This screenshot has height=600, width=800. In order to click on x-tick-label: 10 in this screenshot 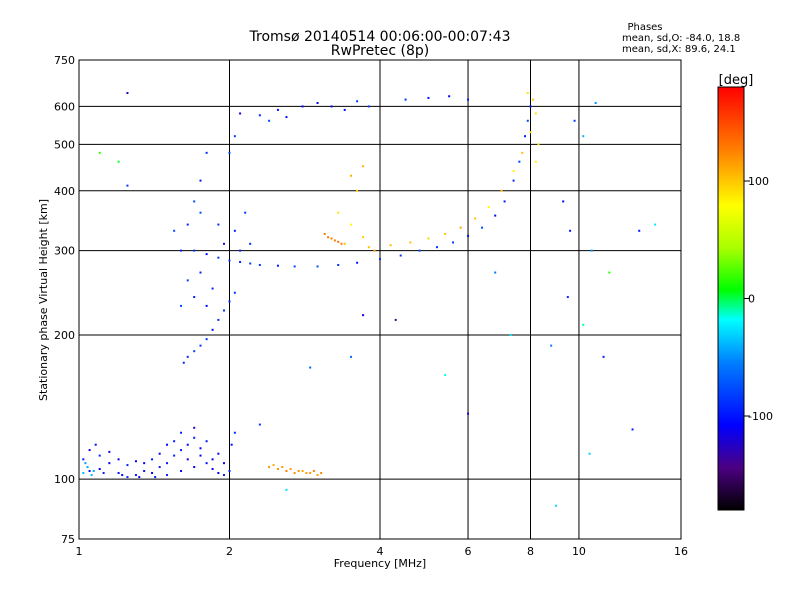, I will do `click(579, 551)`.